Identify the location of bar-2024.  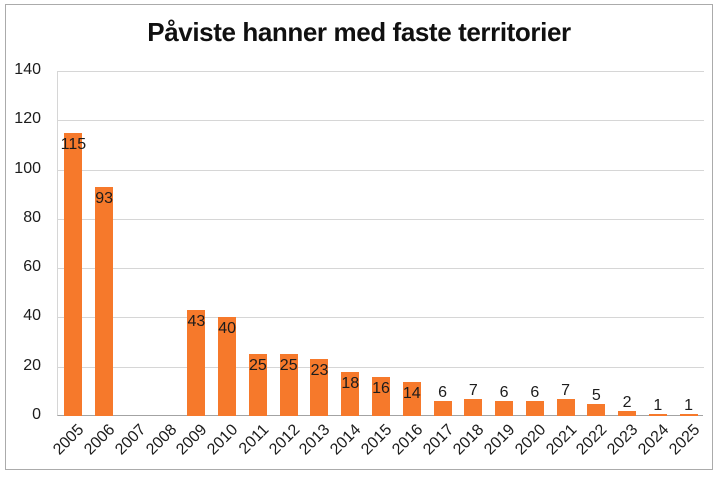
(657, 414).